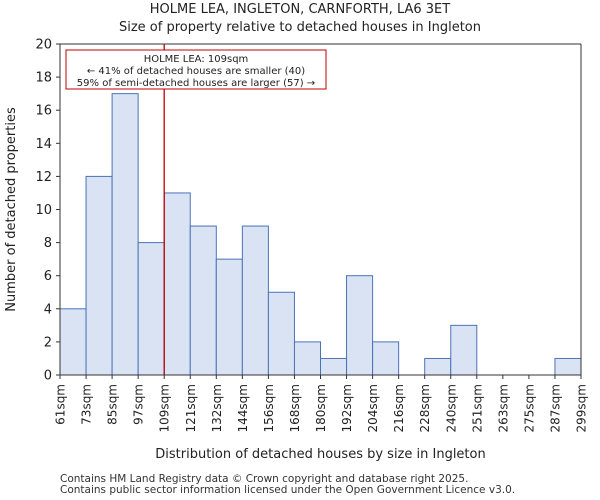 This screenshot has width=600, height=500. What do you see at coordinates (73, 342) in the screenshot?
I see `bar-61sqm` at bounding box center [73, 342].